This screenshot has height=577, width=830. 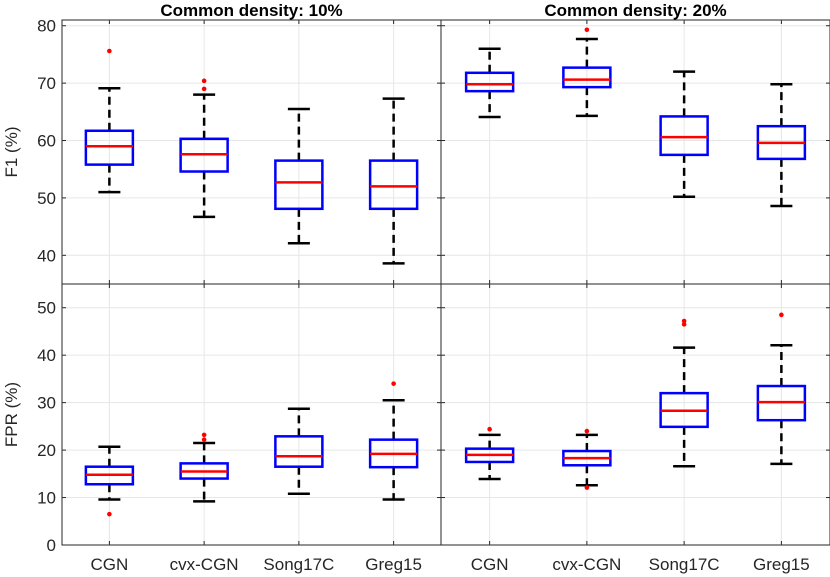 What do you see at coordinates (51, 545) in the screenshot?
I see `y-tick-label: 0` at bounding box center [51, 545].